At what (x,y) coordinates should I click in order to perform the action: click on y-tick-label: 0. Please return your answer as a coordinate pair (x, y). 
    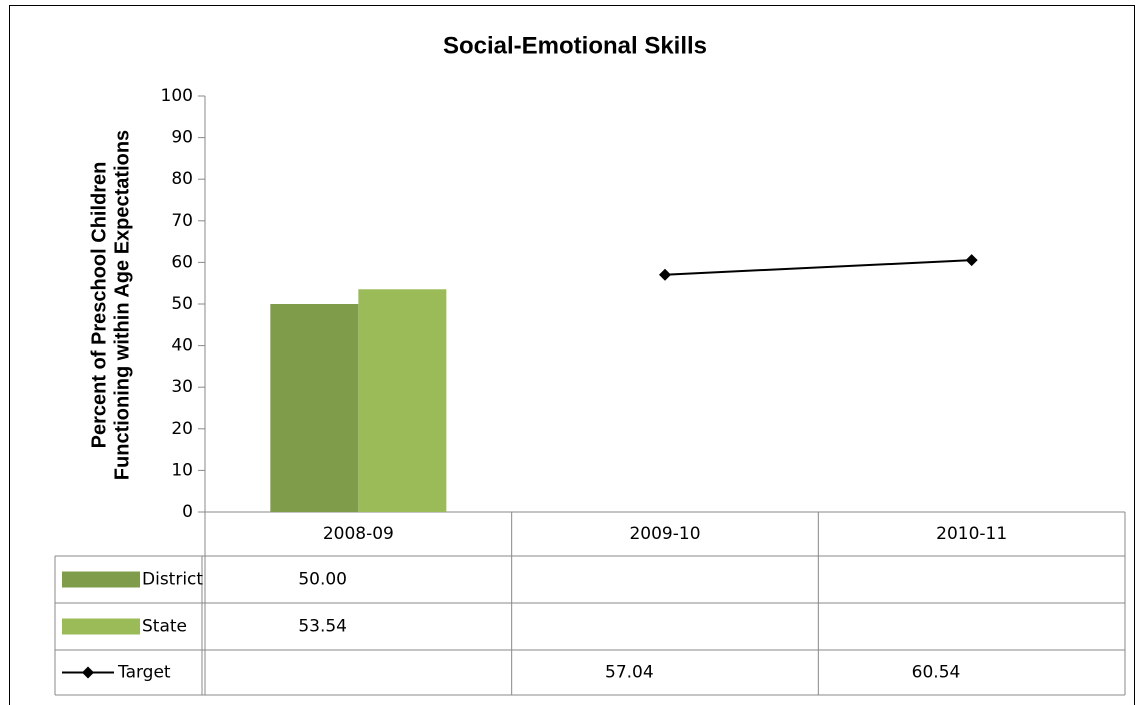
    Looking at the image, I should click on (187, 512).